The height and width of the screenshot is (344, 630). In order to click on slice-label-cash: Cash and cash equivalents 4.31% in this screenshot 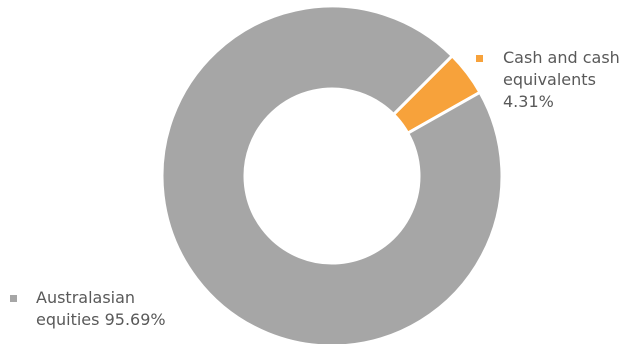, I will do `click(552, 80)`.